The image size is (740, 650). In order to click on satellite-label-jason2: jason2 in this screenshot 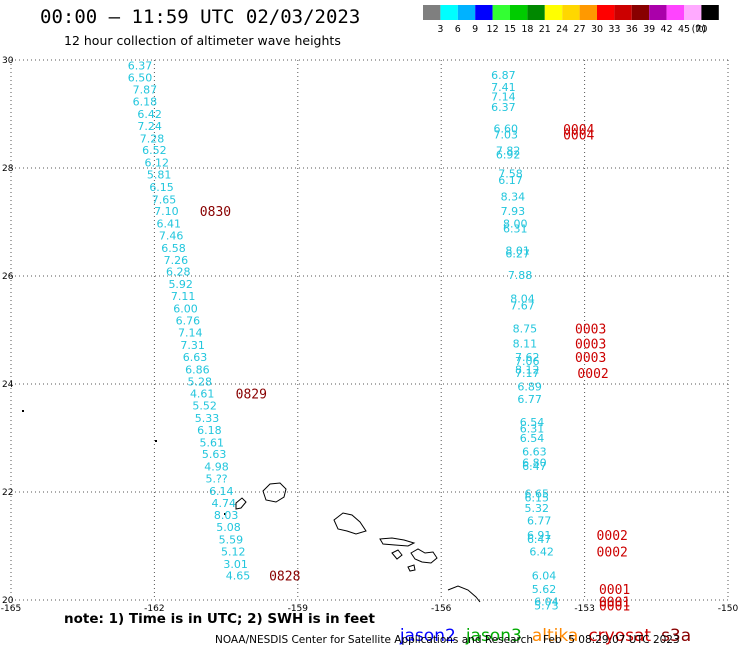, I will do `click(427, 636)`.